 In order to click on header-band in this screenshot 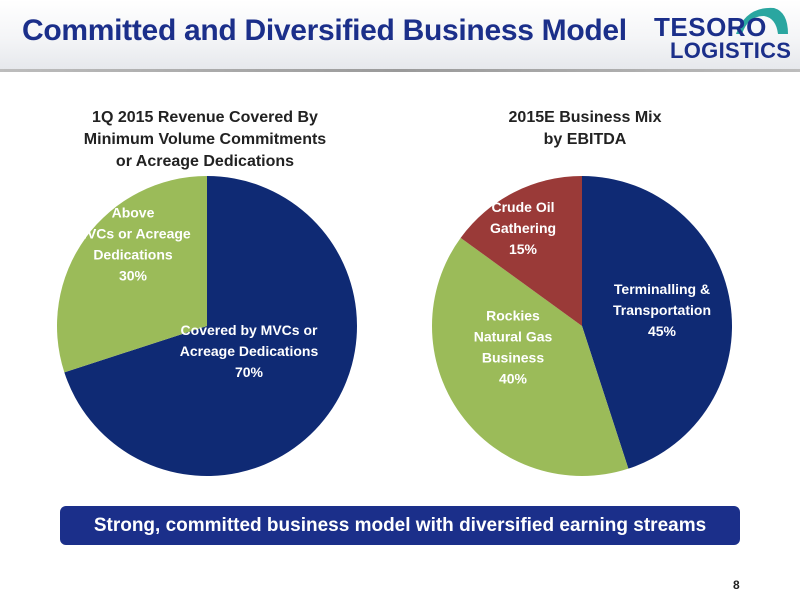, I will do `click(400, 35)`.